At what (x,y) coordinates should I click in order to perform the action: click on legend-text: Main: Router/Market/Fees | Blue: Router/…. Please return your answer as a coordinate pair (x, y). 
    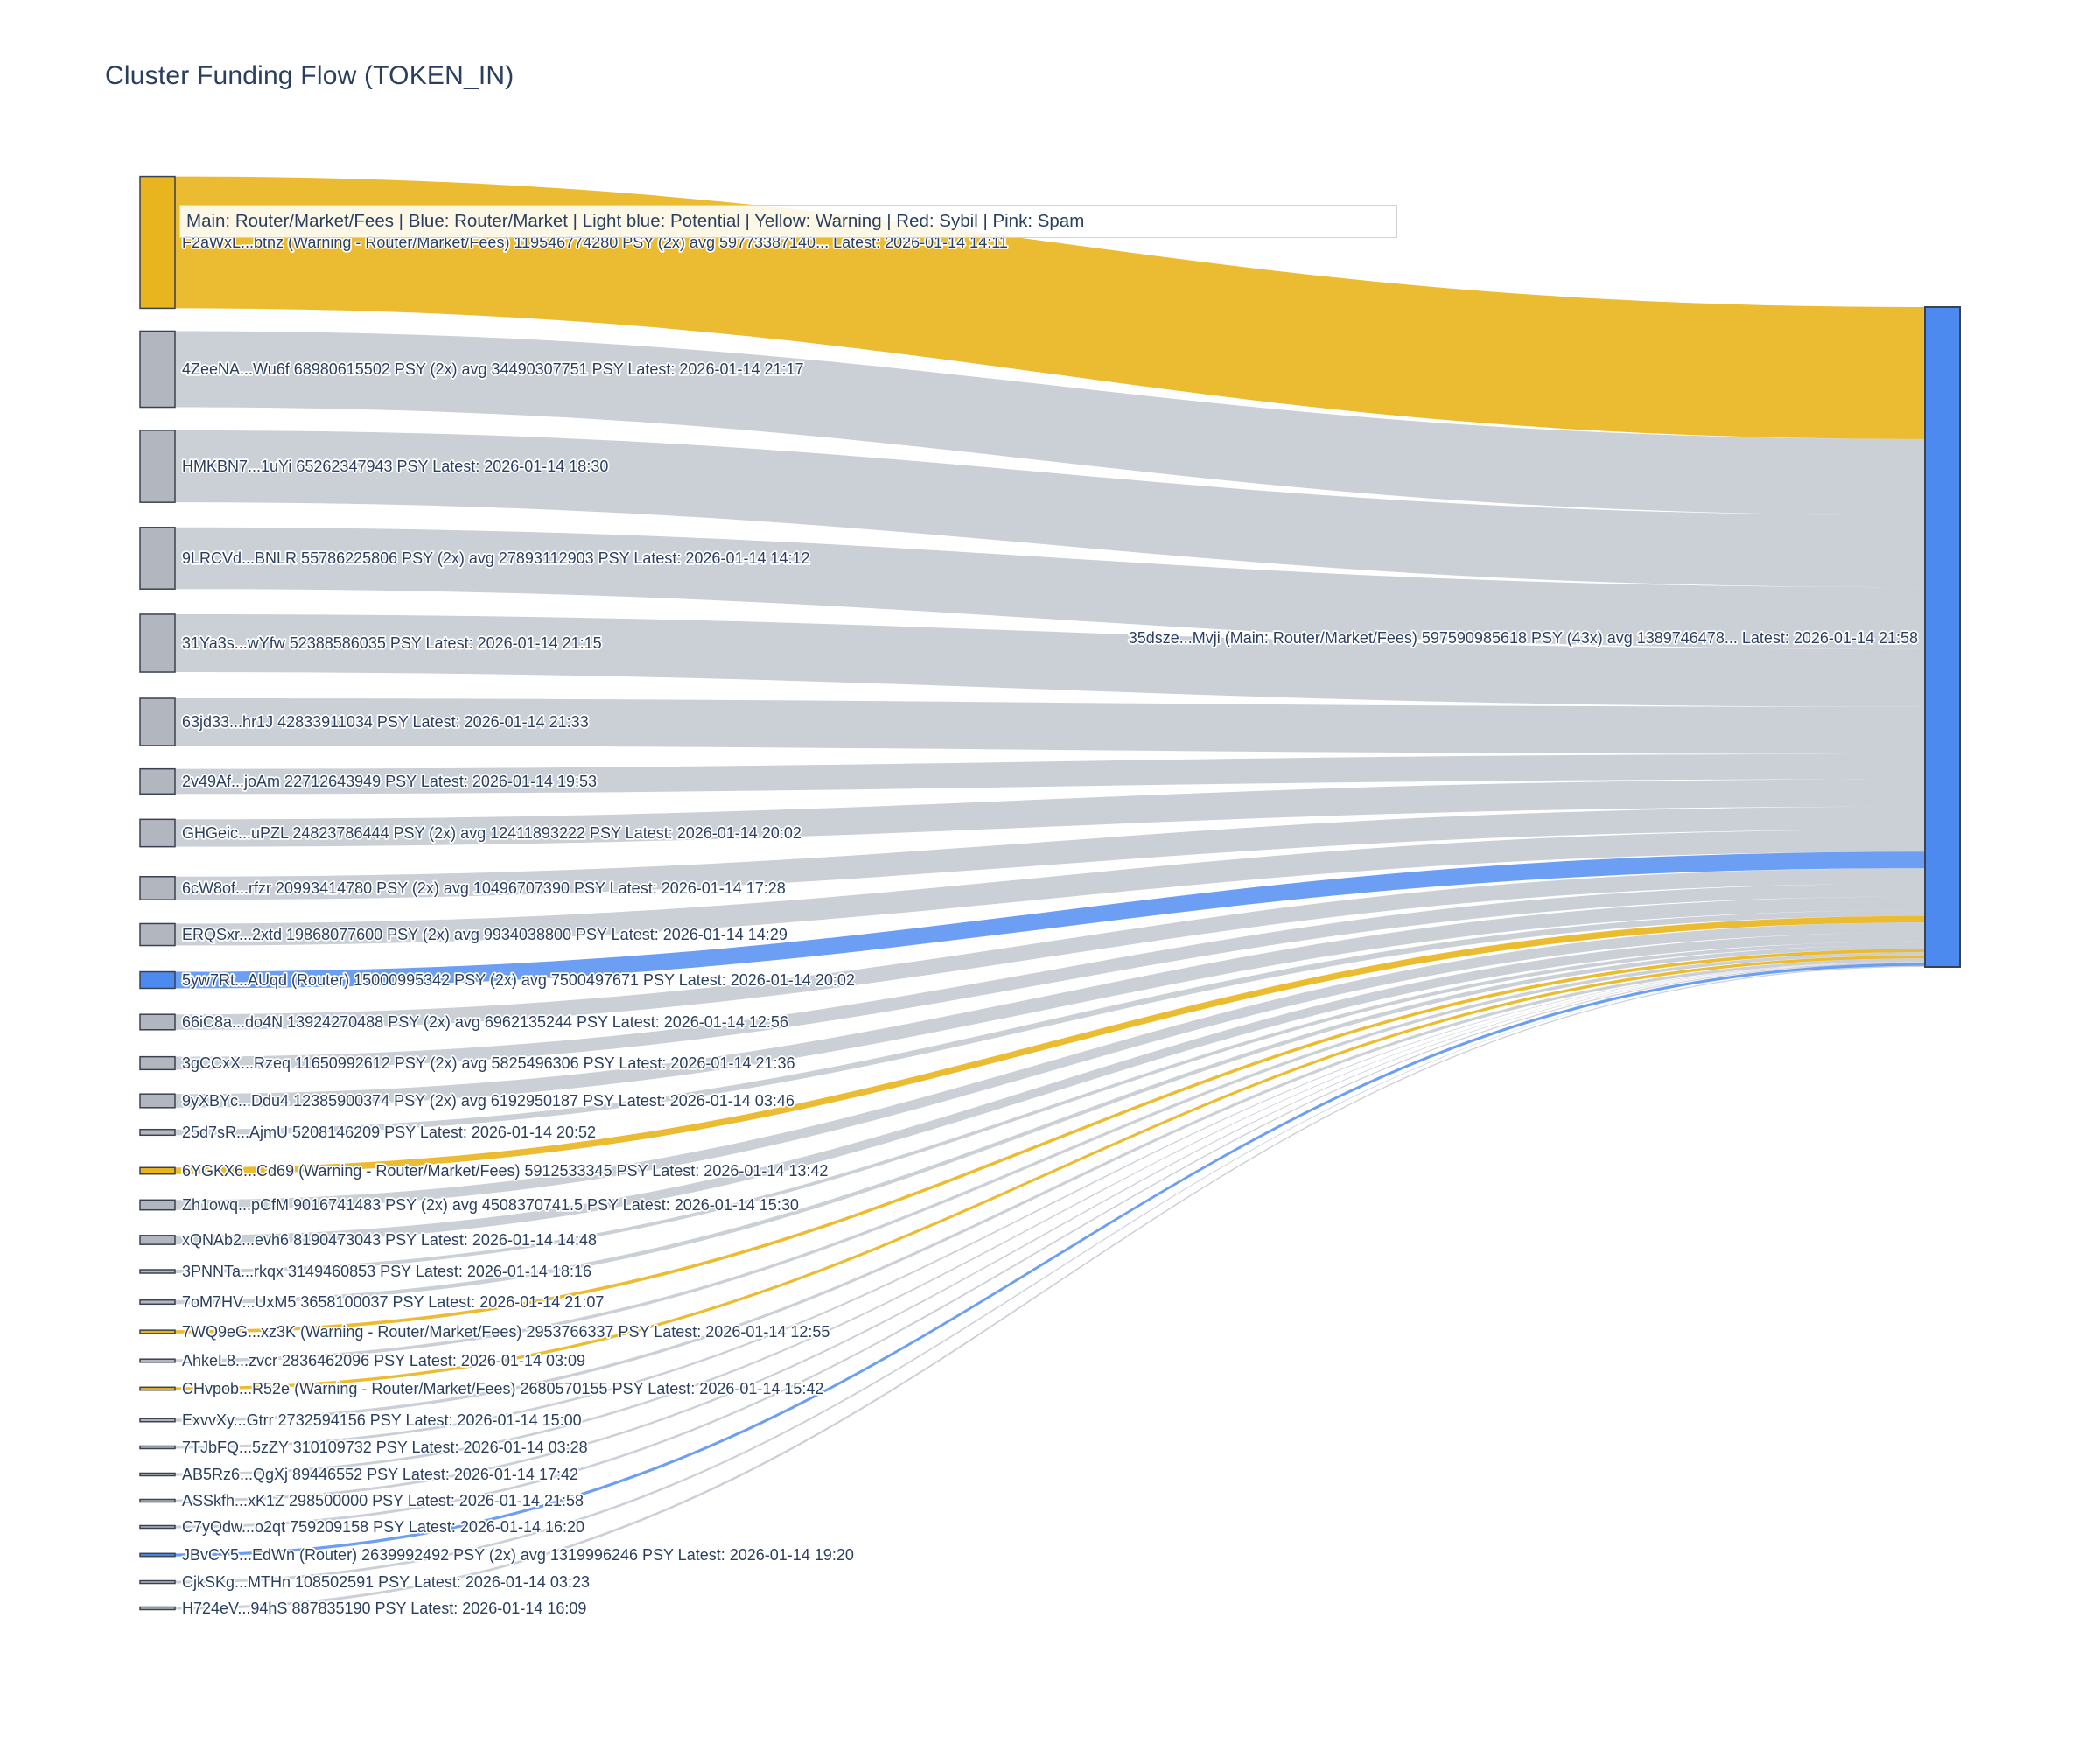
    Looking at the image, I should click on (635, 221).